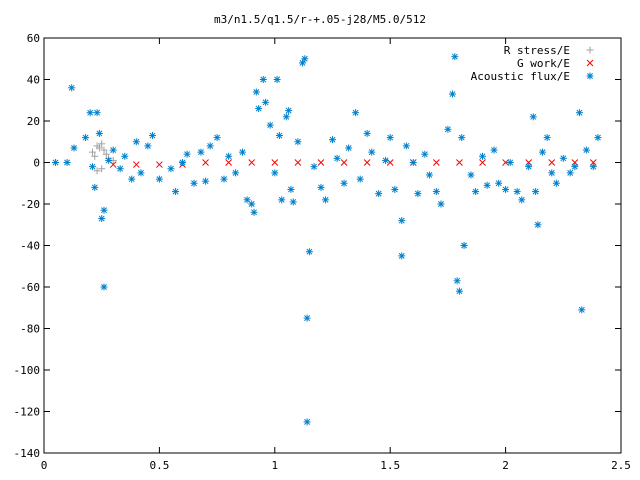 The image size is (640, 480). I want to click on legend-label: Acoustic flux/E, so click(520, 76).